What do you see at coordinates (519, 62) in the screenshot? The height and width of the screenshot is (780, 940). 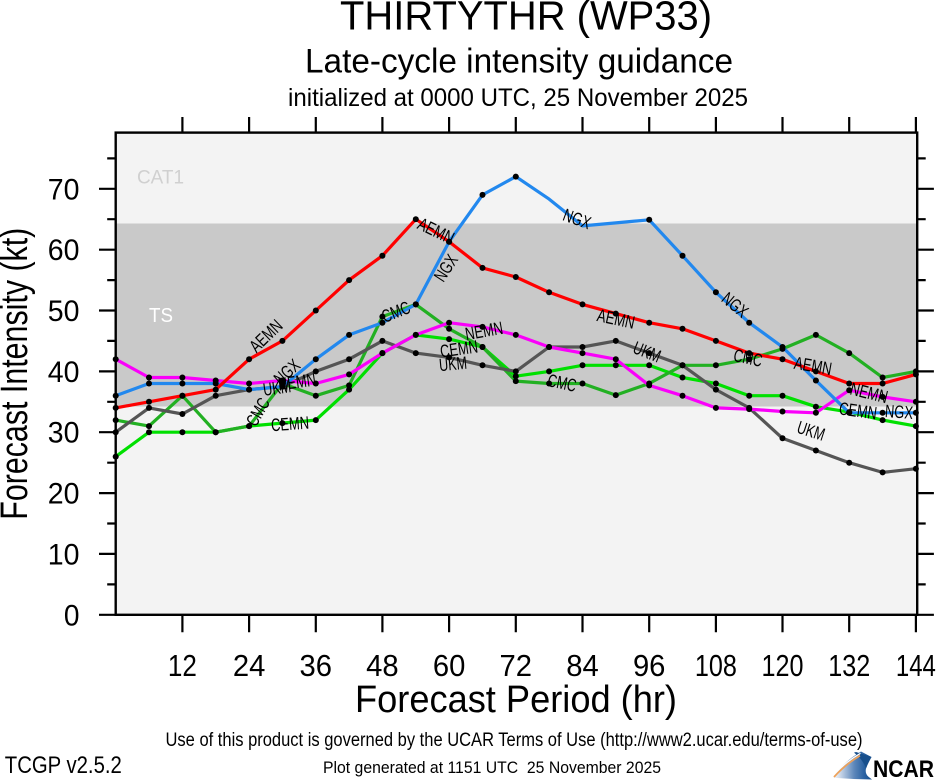 I see `svg-text: Late-cycle intensity guidance` at bounding box center [519, 62].